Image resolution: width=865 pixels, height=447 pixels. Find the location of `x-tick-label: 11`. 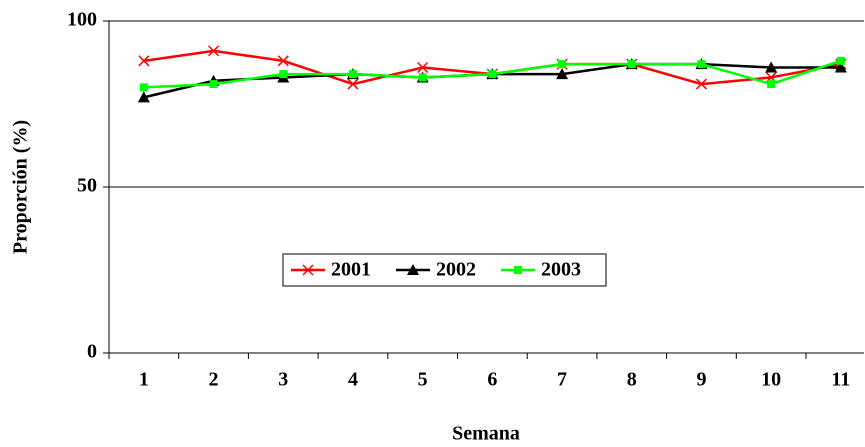

x-tick-label: 11 is located at coordinates (840, 380).